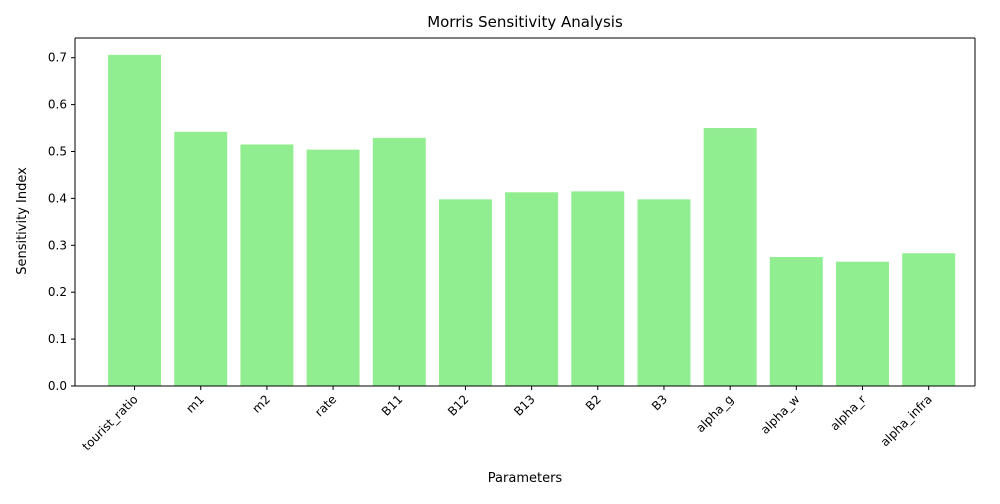  Describe the element at coordinates (524, 405) in the screenshot. I see `x-tick-label: B13` at that location.